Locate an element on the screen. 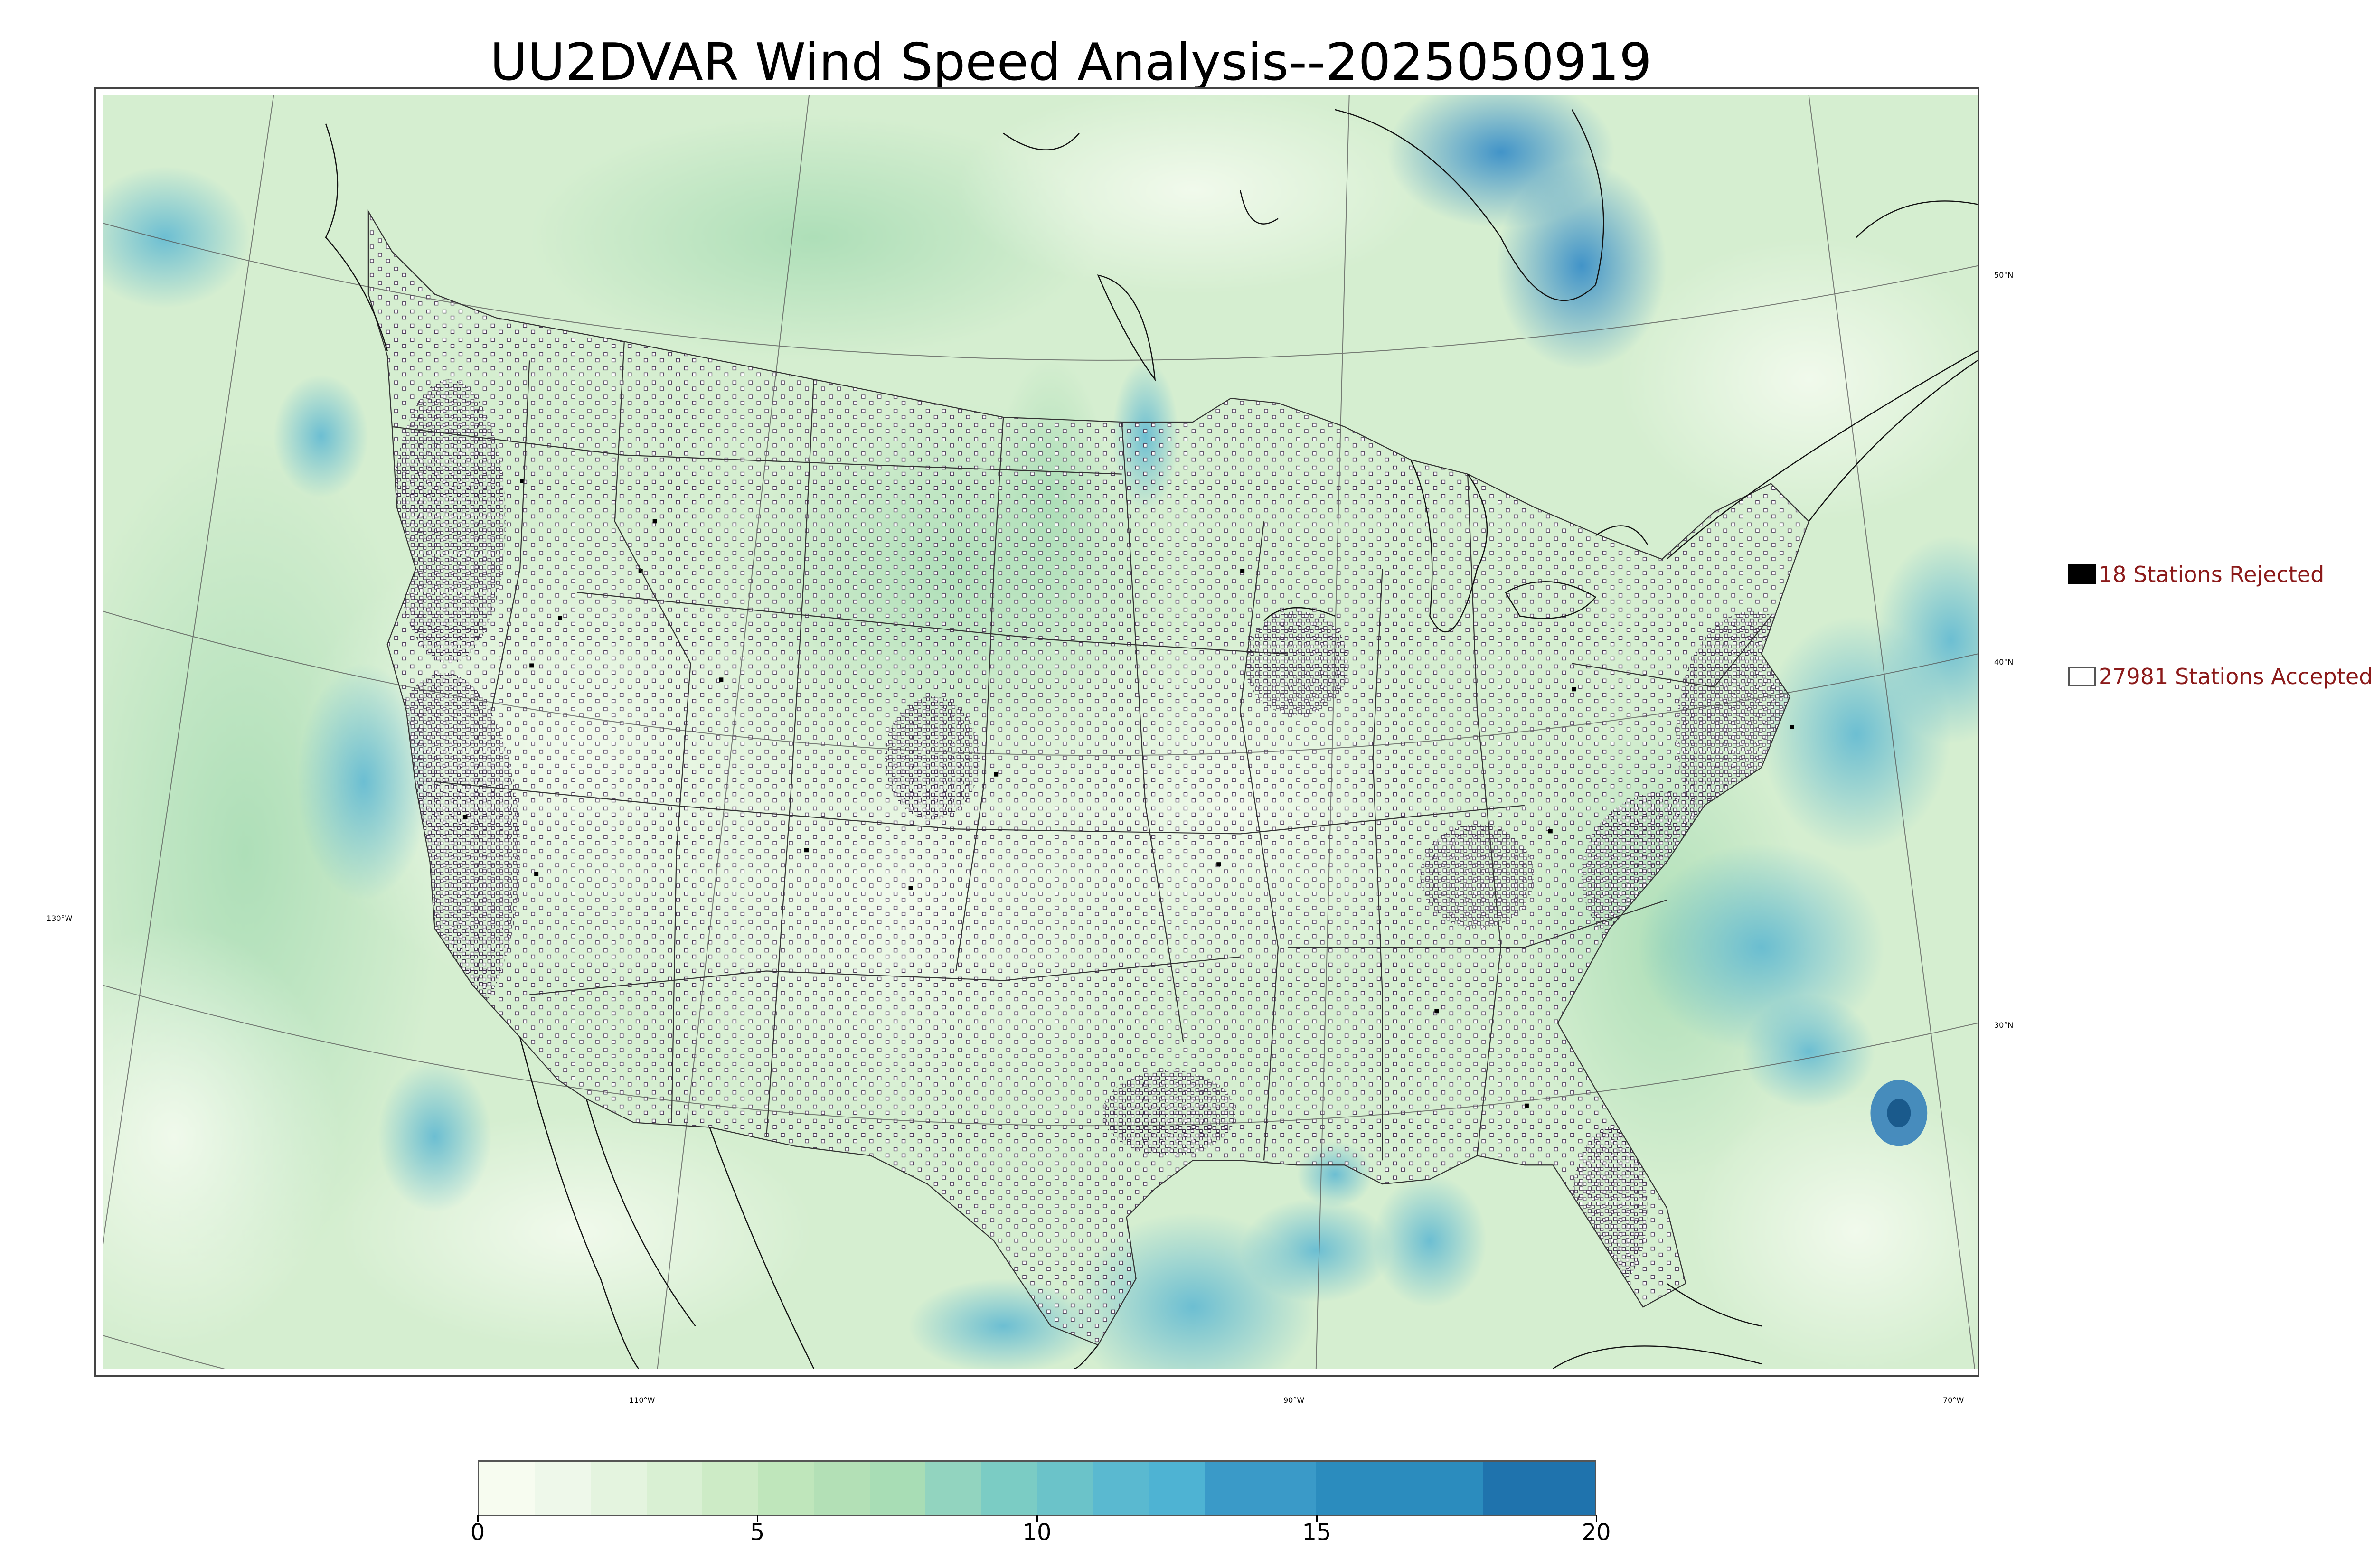 The width and height of the screenshot is (2374, 1568). lon-label-130: 130°W is located at coordinates (60, 918).